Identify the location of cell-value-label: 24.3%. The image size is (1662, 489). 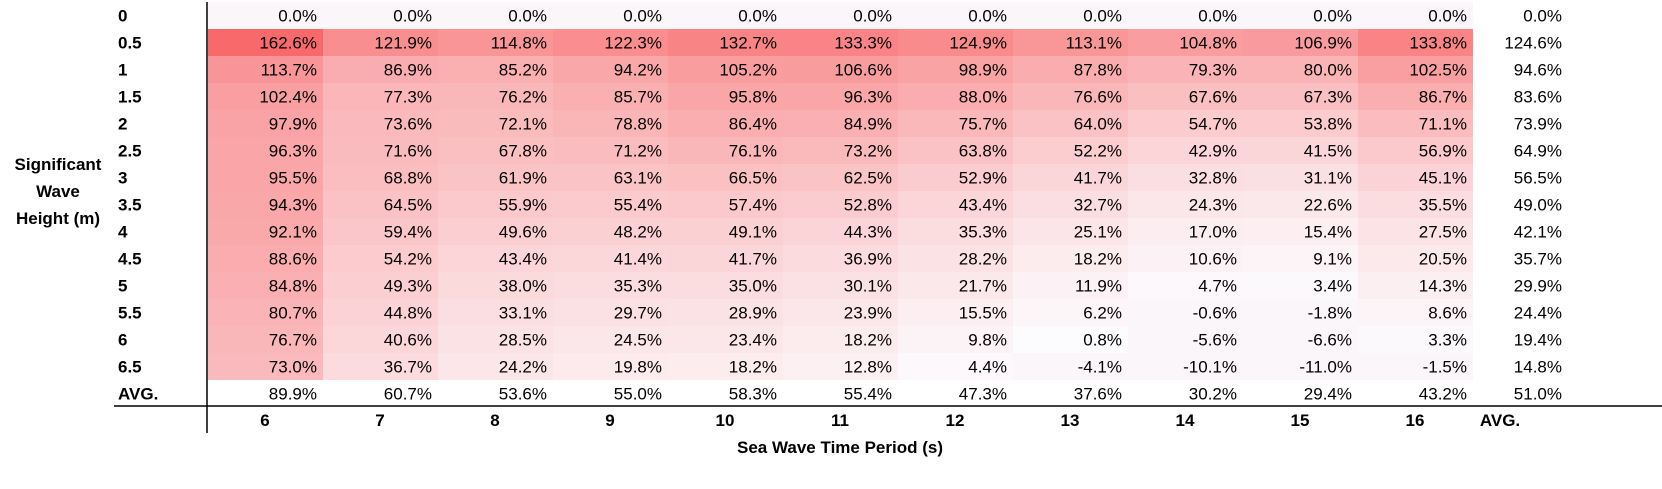
(1213, 205).